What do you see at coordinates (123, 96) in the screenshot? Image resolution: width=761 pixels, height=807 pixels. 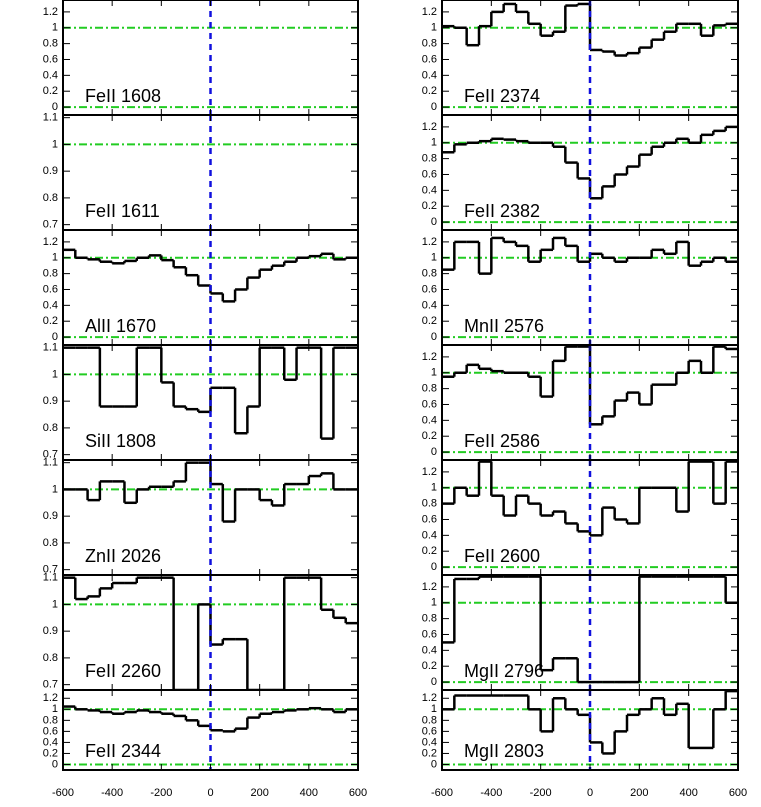 I see `line-label: FeII 1608` at bounding box center [123, 96].